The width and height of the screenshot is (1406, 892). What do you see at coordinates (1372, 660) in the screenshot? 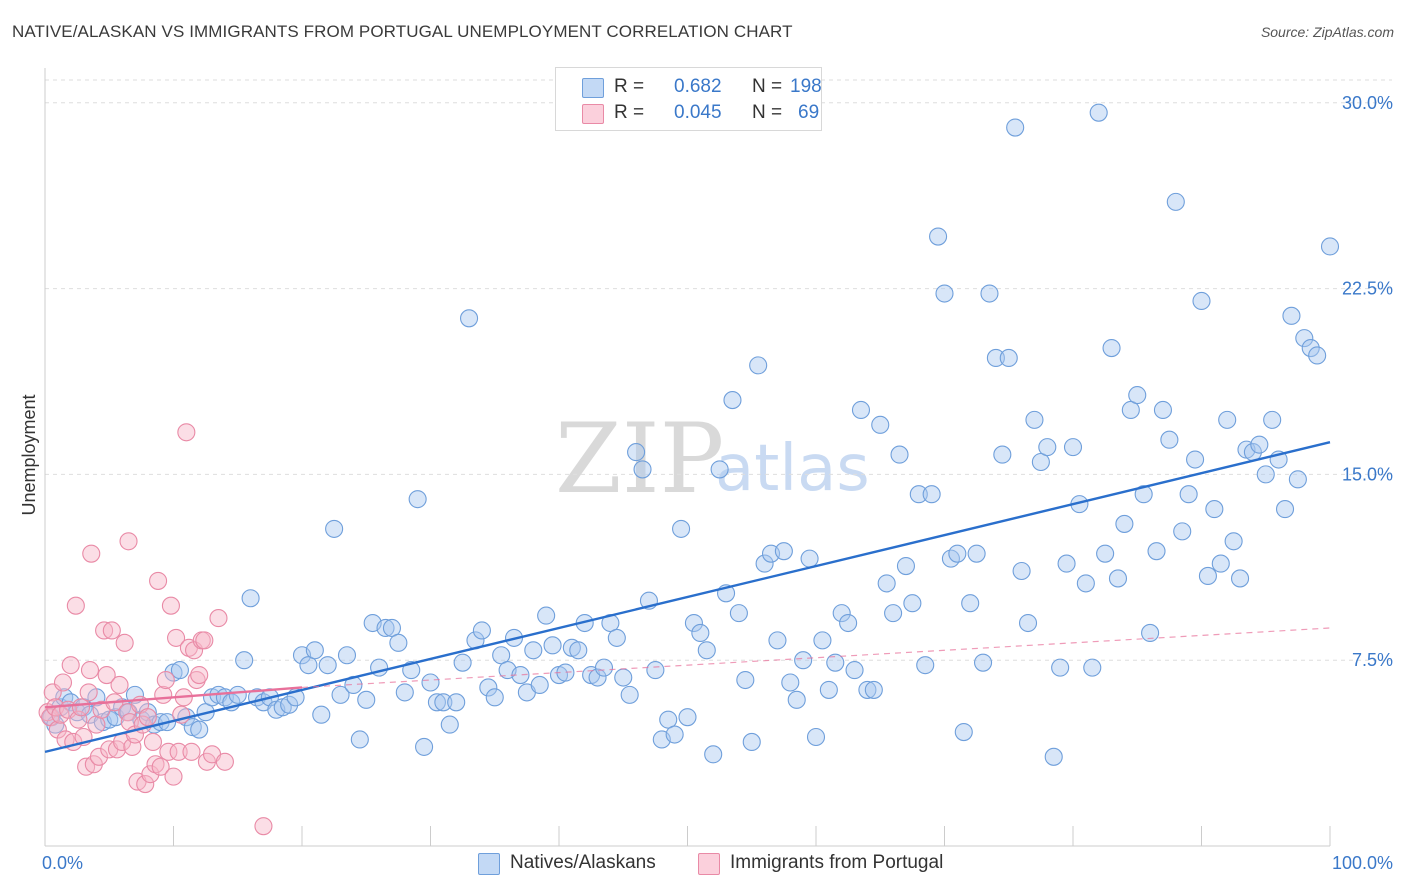
I see `y-tick-label: 7.5%` at bounding box center [1372, 660].